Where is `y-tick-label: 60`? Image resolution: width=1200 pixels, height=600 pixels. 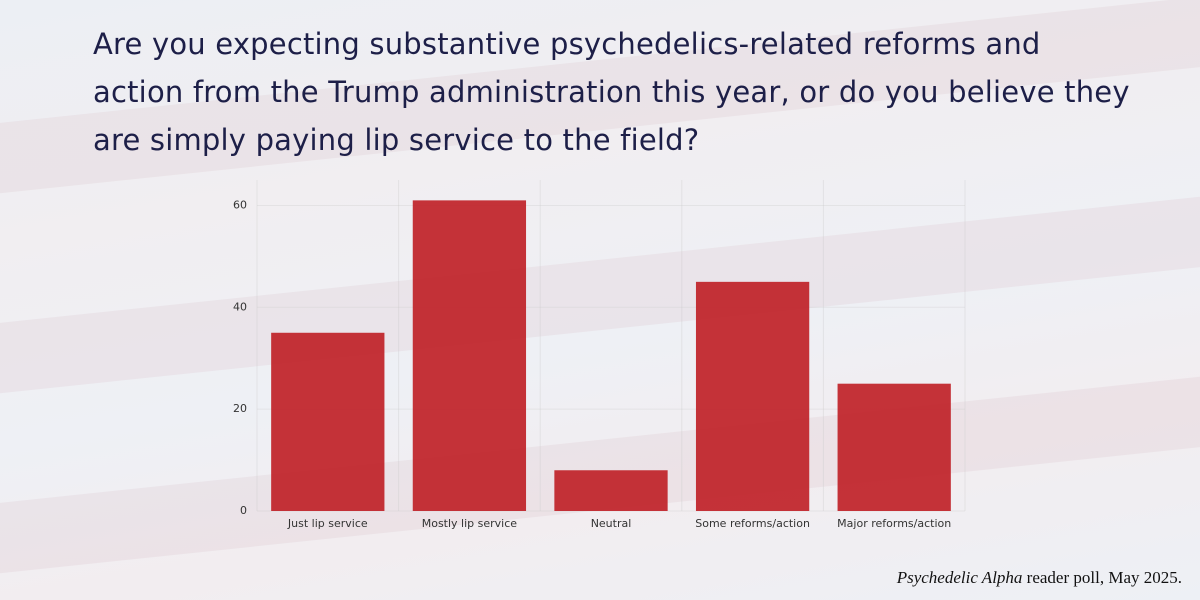 y-tick-label: 60 is located at coordinates (240, 204).